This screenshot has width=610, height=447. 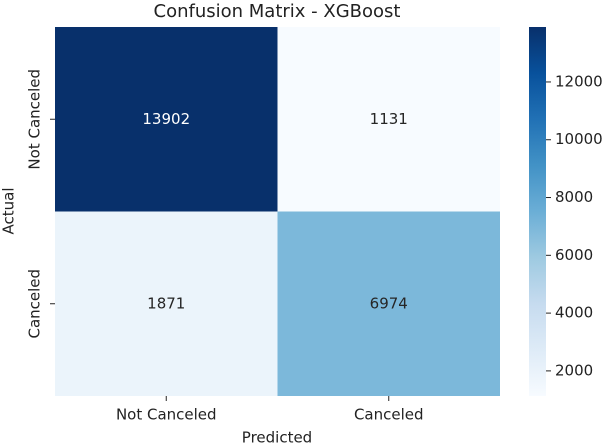 What do you see at coordinates (277, 438) in the screenshot?
I see `x-axis-label: Predicted` at bounding box center [277, 438].